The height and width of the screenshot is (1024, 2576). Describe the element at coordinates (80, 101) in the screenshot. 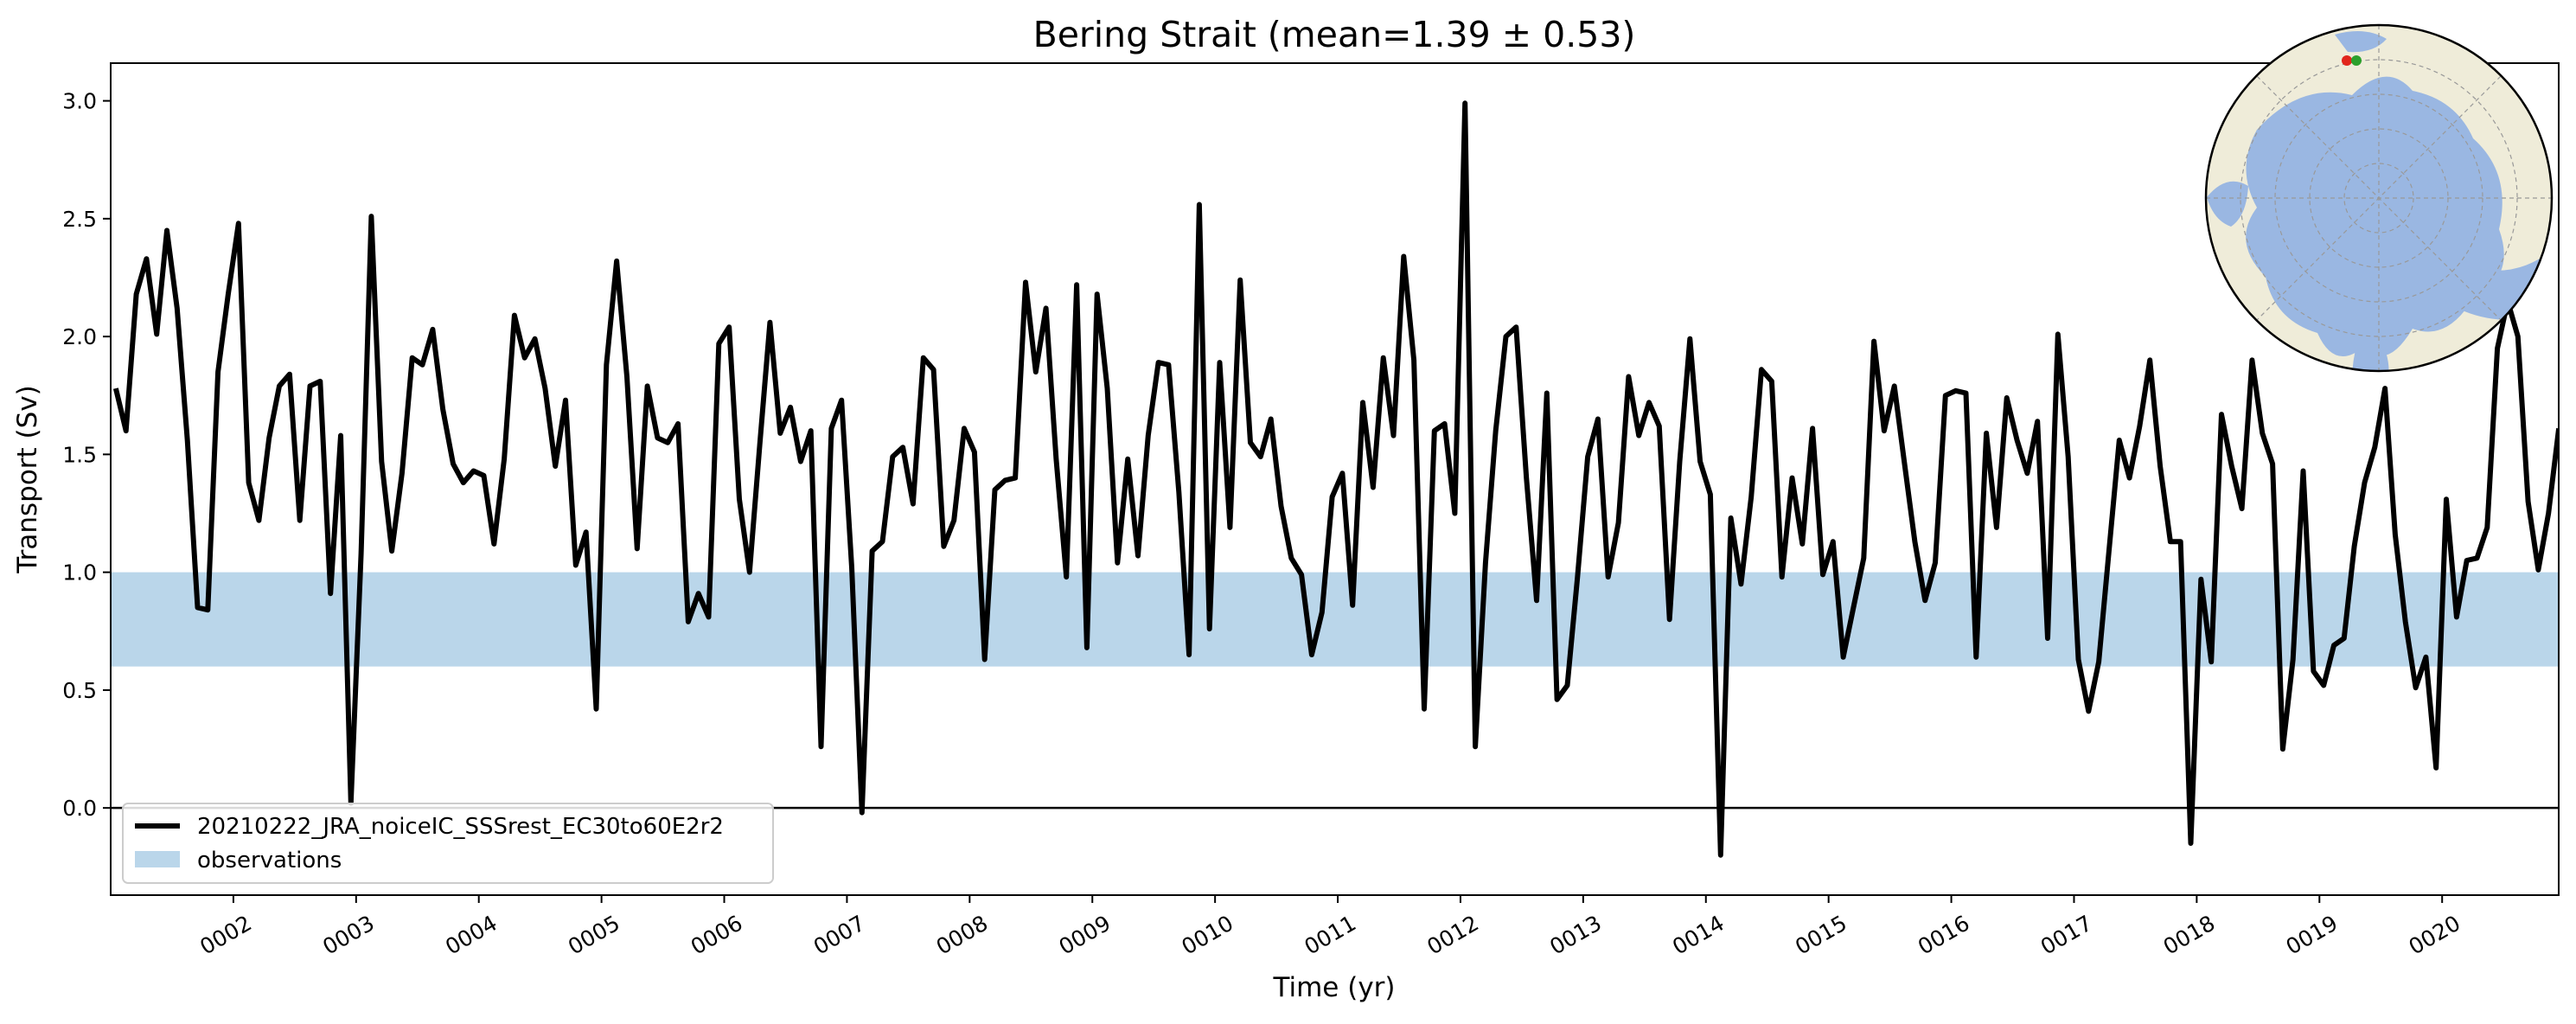

I see `y-tick-label: 3.0` at that location.